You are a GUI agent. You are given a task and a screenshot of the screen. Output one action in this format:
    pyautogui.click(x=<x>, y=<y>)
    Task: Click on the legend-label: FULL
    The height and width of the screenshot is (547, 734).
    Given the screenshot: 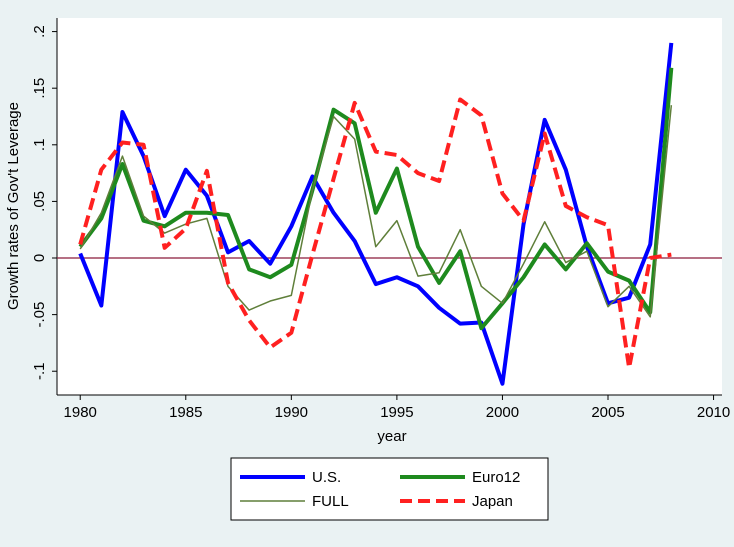 What is the action you would take?
    pyautogui.click(x=330, y=501)
    